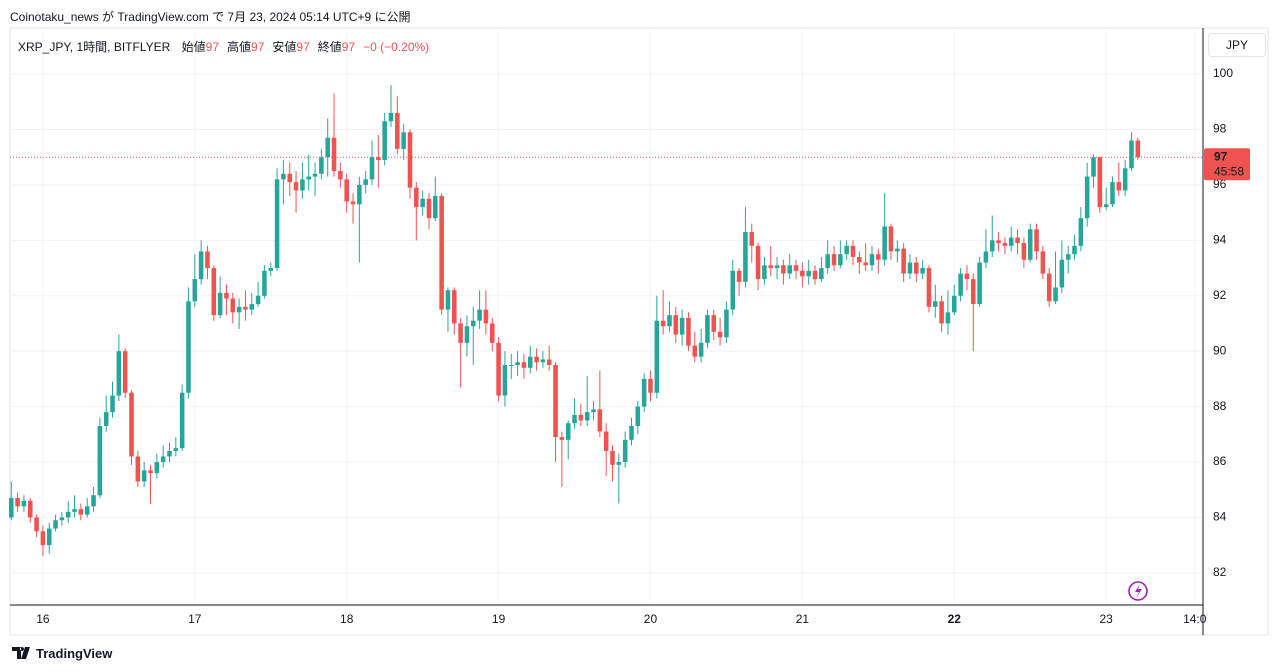  Describe the element at coordinates (43, 619) in the screenshot. I see `x-tick-label: 16` at that location.